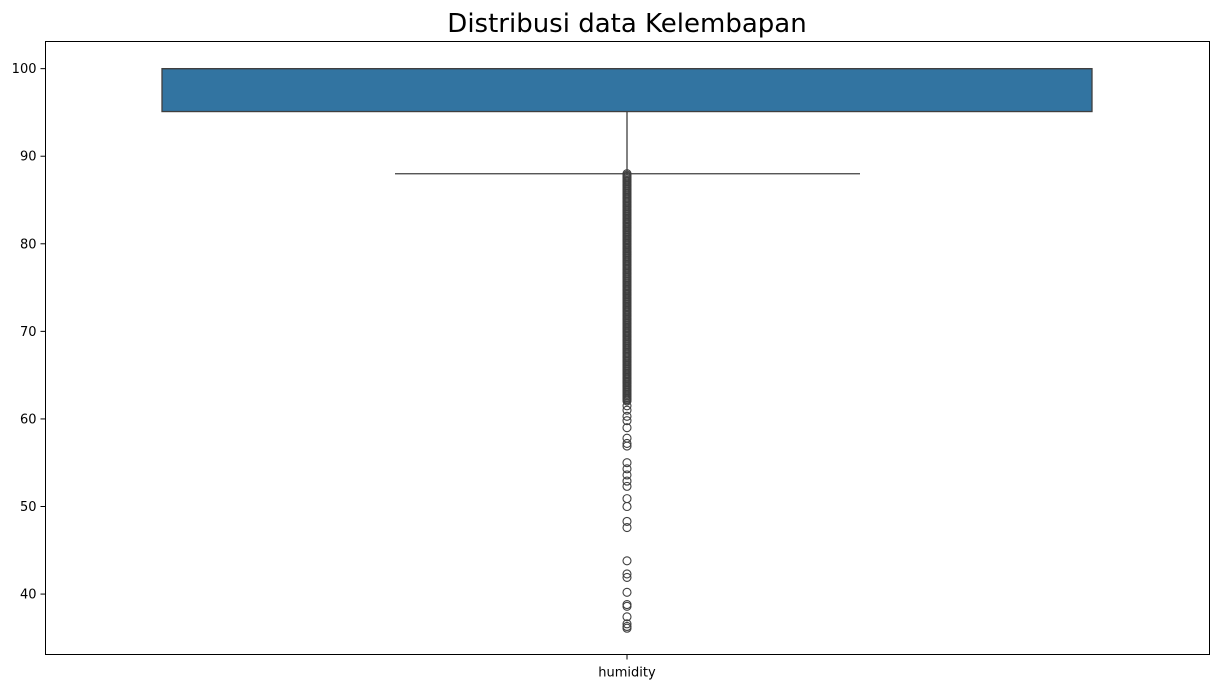 This screenshot has width=1218, height=690. Describe the element at coordinates (28, 157) in the screenshot. I see `y-tick-label: 90` at that location.